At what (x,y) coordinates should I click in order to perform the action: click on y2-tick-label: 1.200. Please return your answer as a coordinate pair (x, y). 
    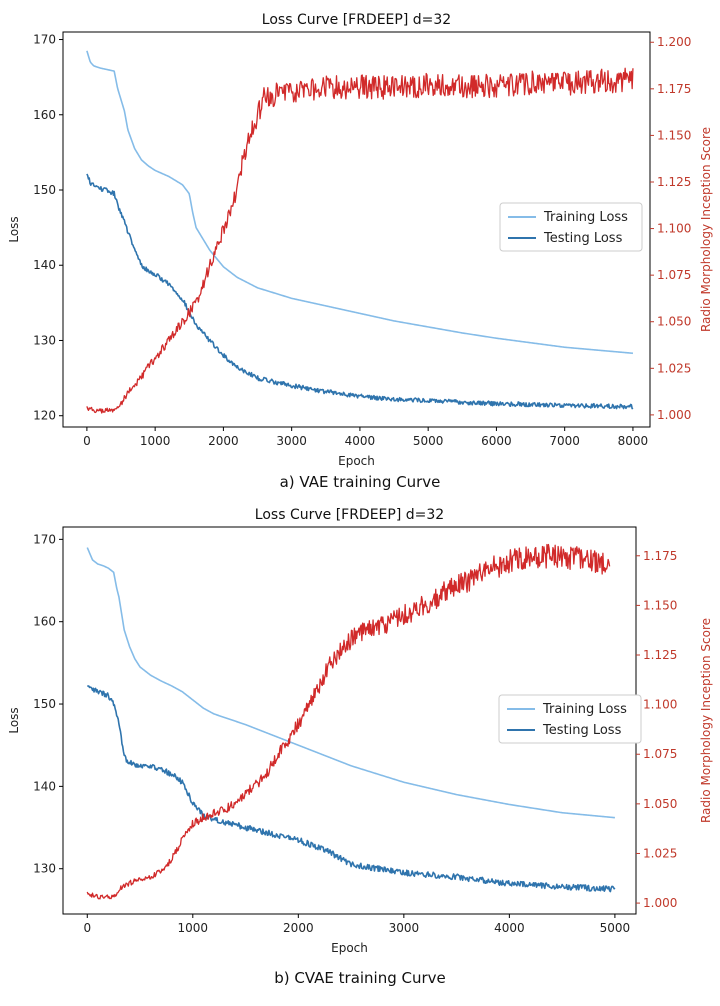
    Looking at the image, I should click on (674, 42).